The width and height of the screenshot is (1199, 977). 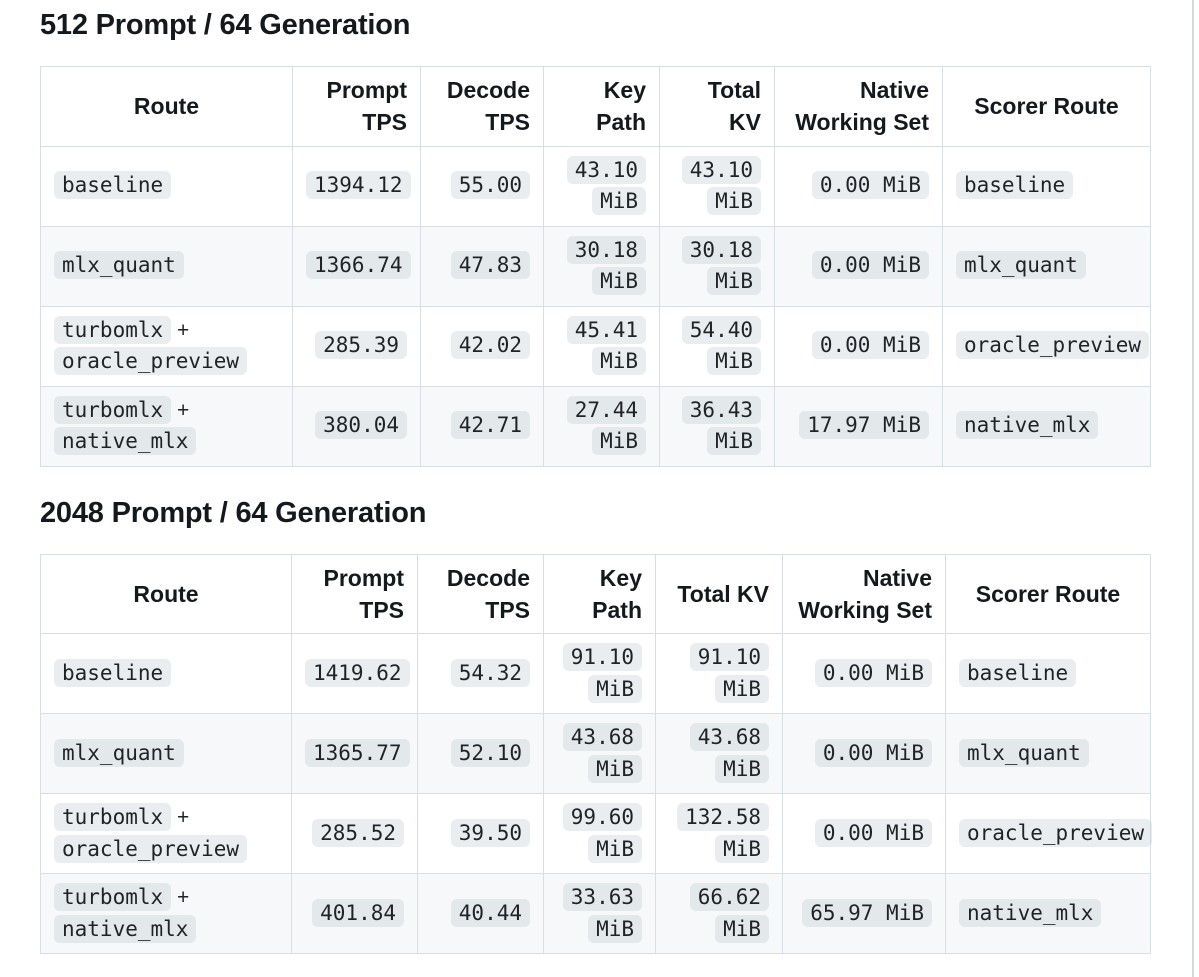 I want to click on column-header-scorer-route: Scorer Route, so click(x=1046, y=106).